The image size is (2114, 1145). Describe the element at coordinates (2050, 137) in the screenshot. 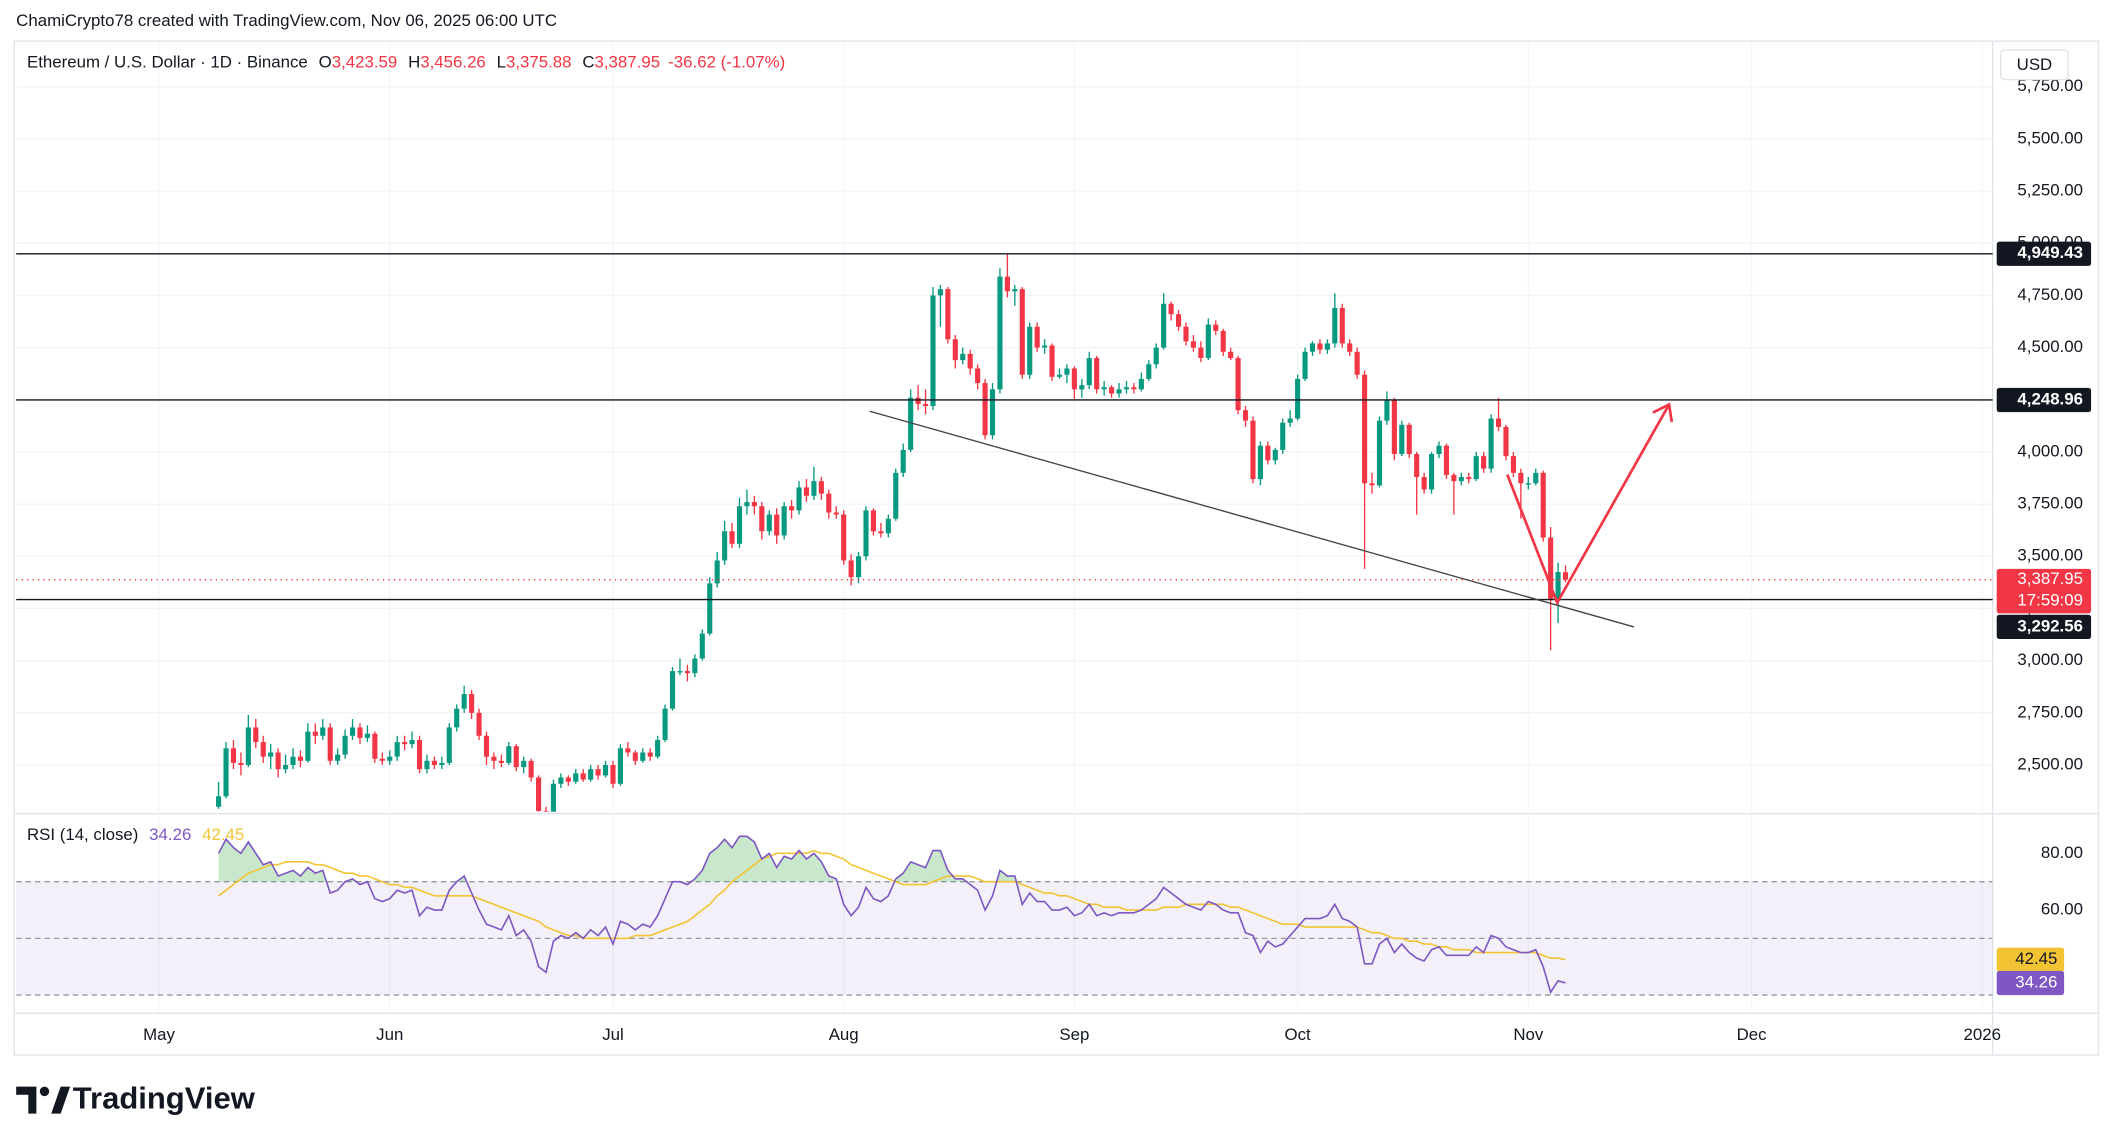

I see `y-tick-label: 5,500.00` at that location.